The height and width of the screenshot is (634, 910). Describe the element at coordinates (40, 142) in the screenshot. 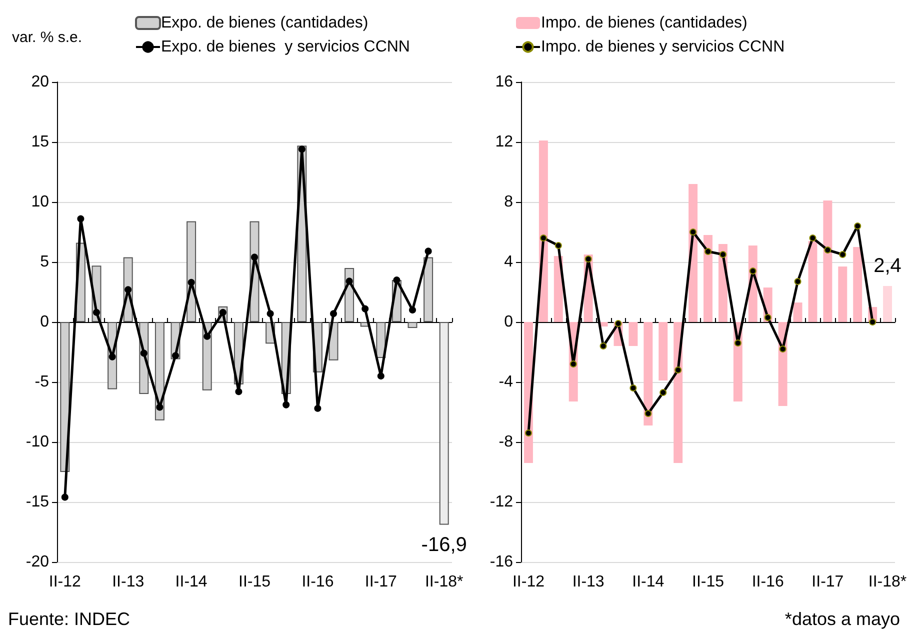

I see `y-tick-label: 15` at that location.